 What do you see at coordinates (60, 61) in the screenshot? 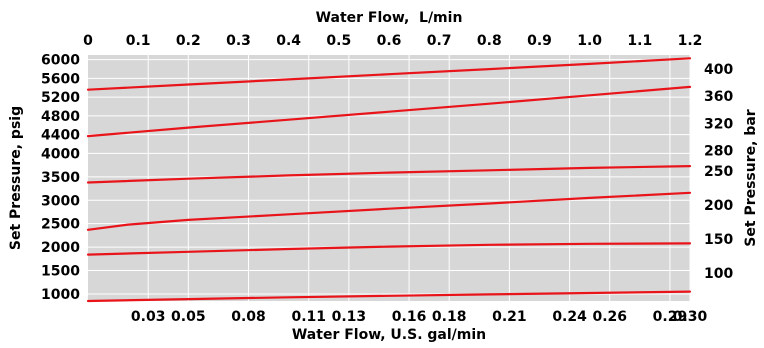
I see `left-tick-0: 6000` at bounding box center [60, 61].